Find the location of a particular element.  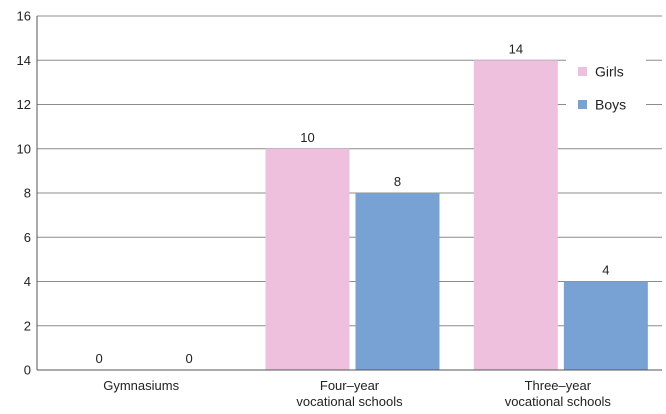

x-category-label-0-line-0: Gymnasiums is located at coordinates (141, 385).